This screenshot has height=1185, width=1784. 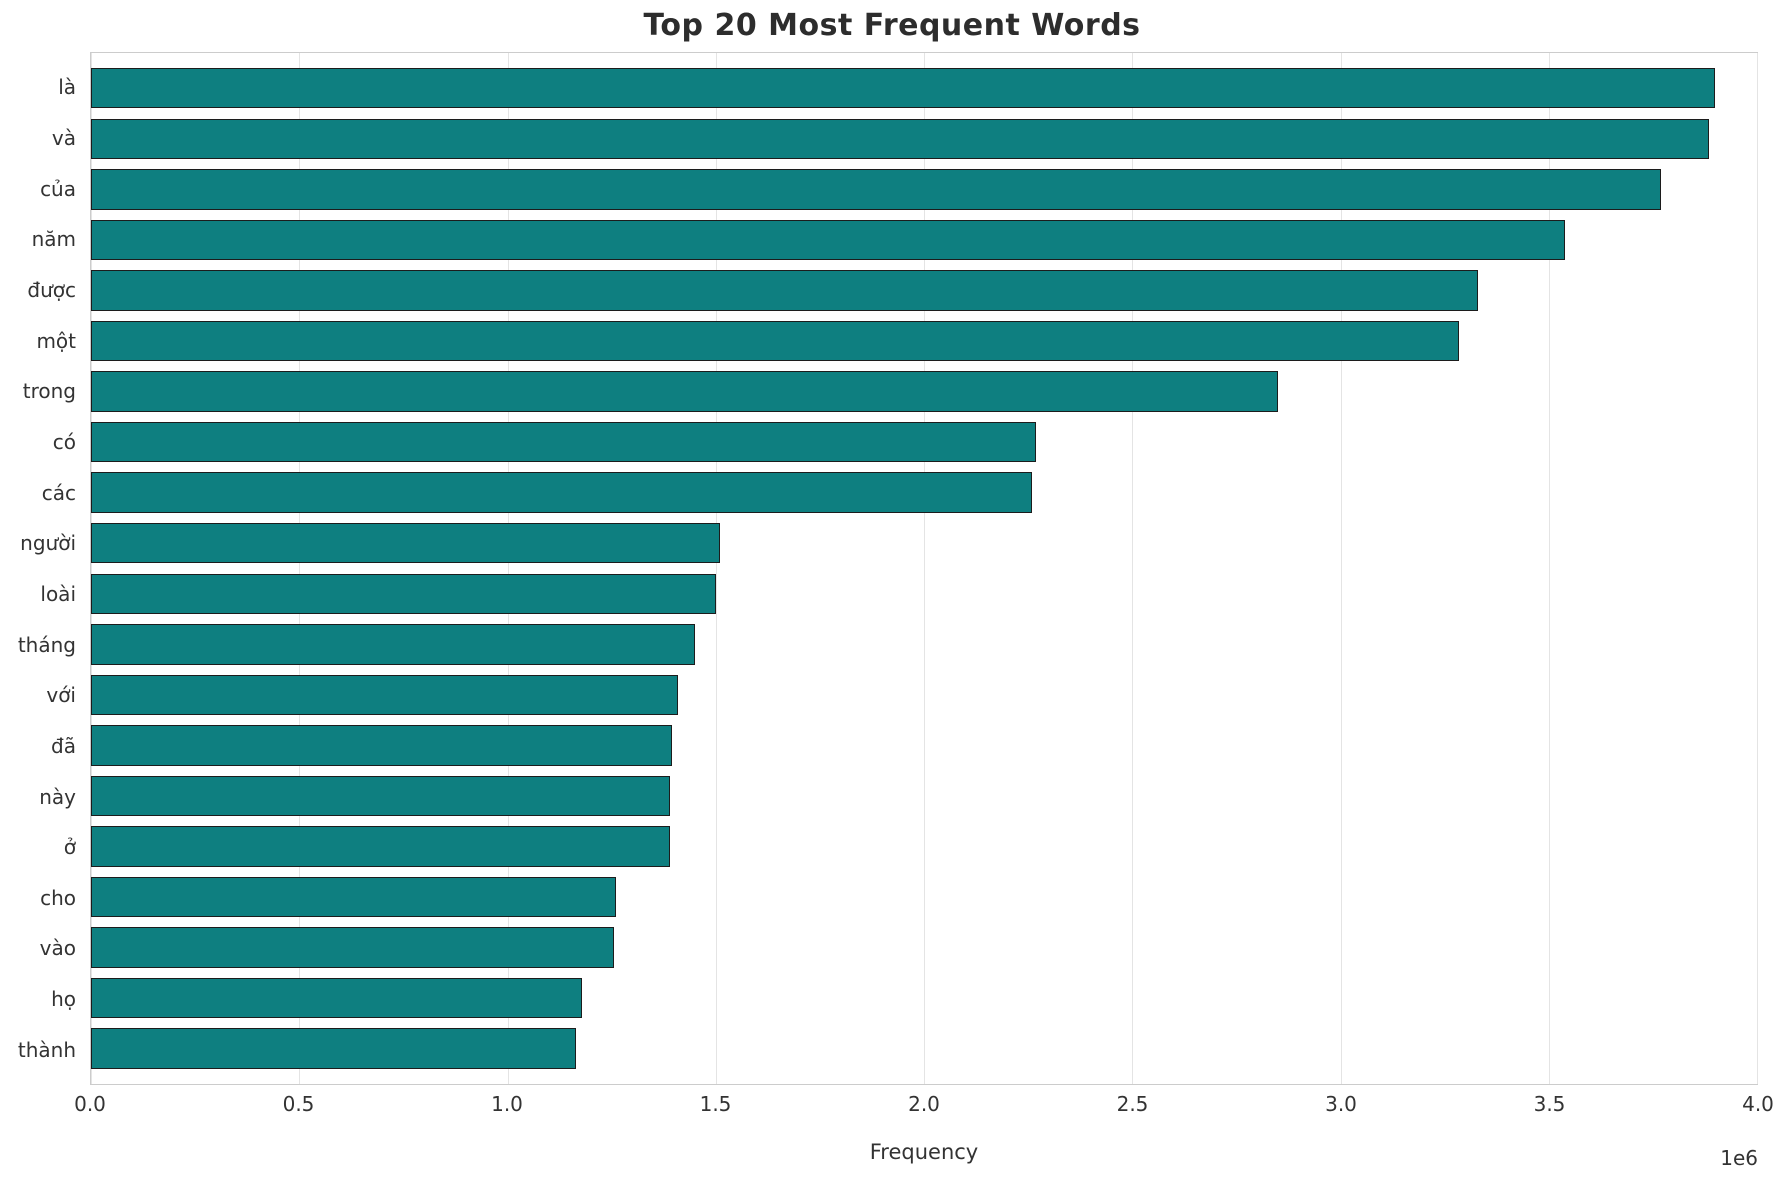 What do you see at coordinates (685, 391) in the screenshot?
I see `bar-trong` at bounding box center [685, 391].